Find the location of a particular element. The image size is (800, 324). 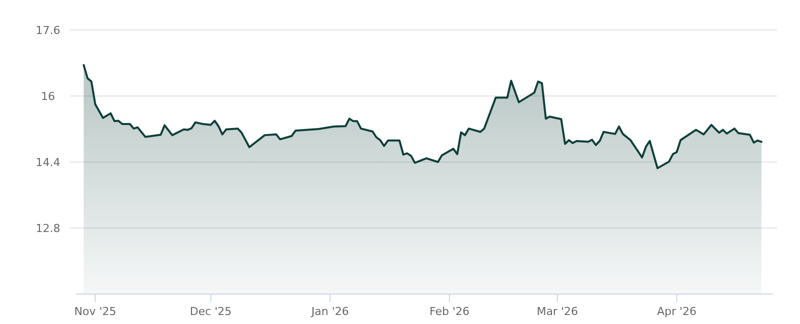

x-tick-label: Dec '25 is located at coordinates (211, 311).